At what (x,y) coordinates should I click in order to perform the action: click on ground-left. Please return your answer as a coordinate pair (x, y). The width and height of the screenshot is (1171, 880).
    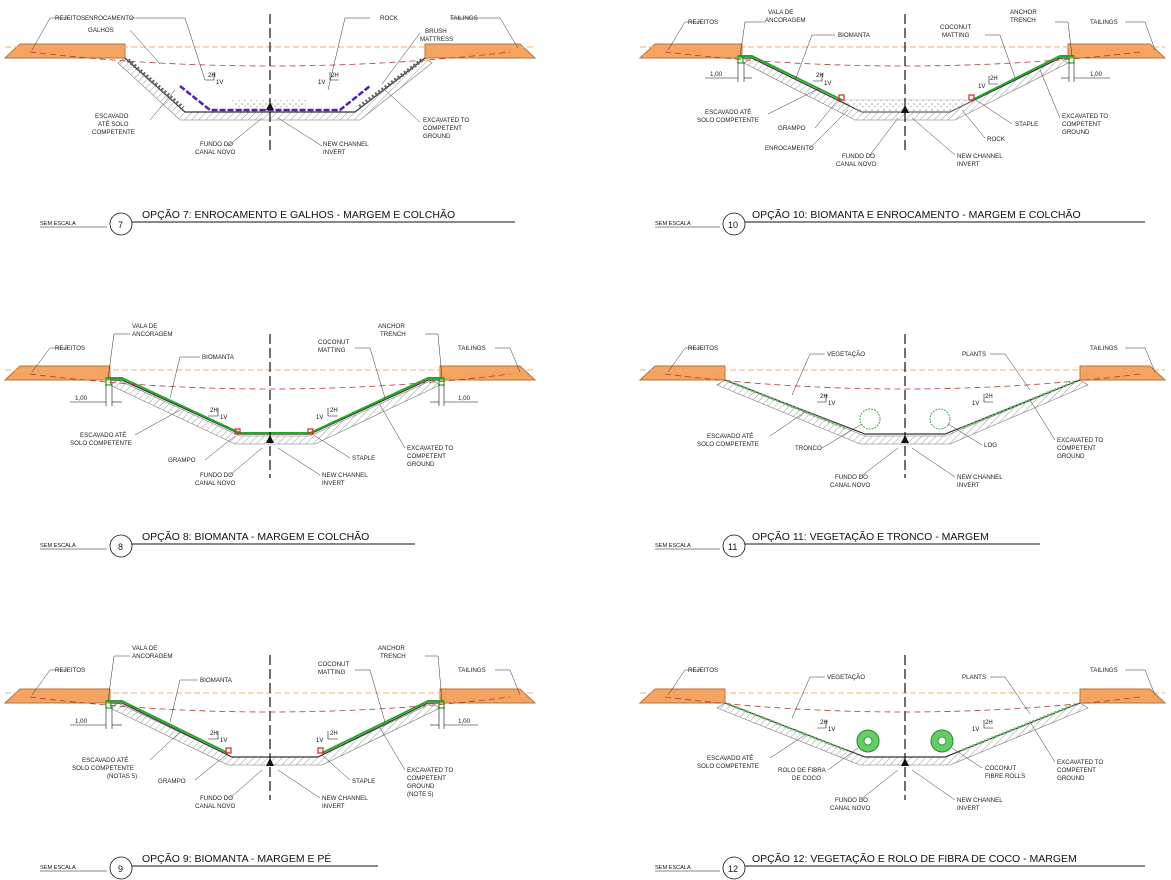
    Looking at the image, I should click on (682, 696).